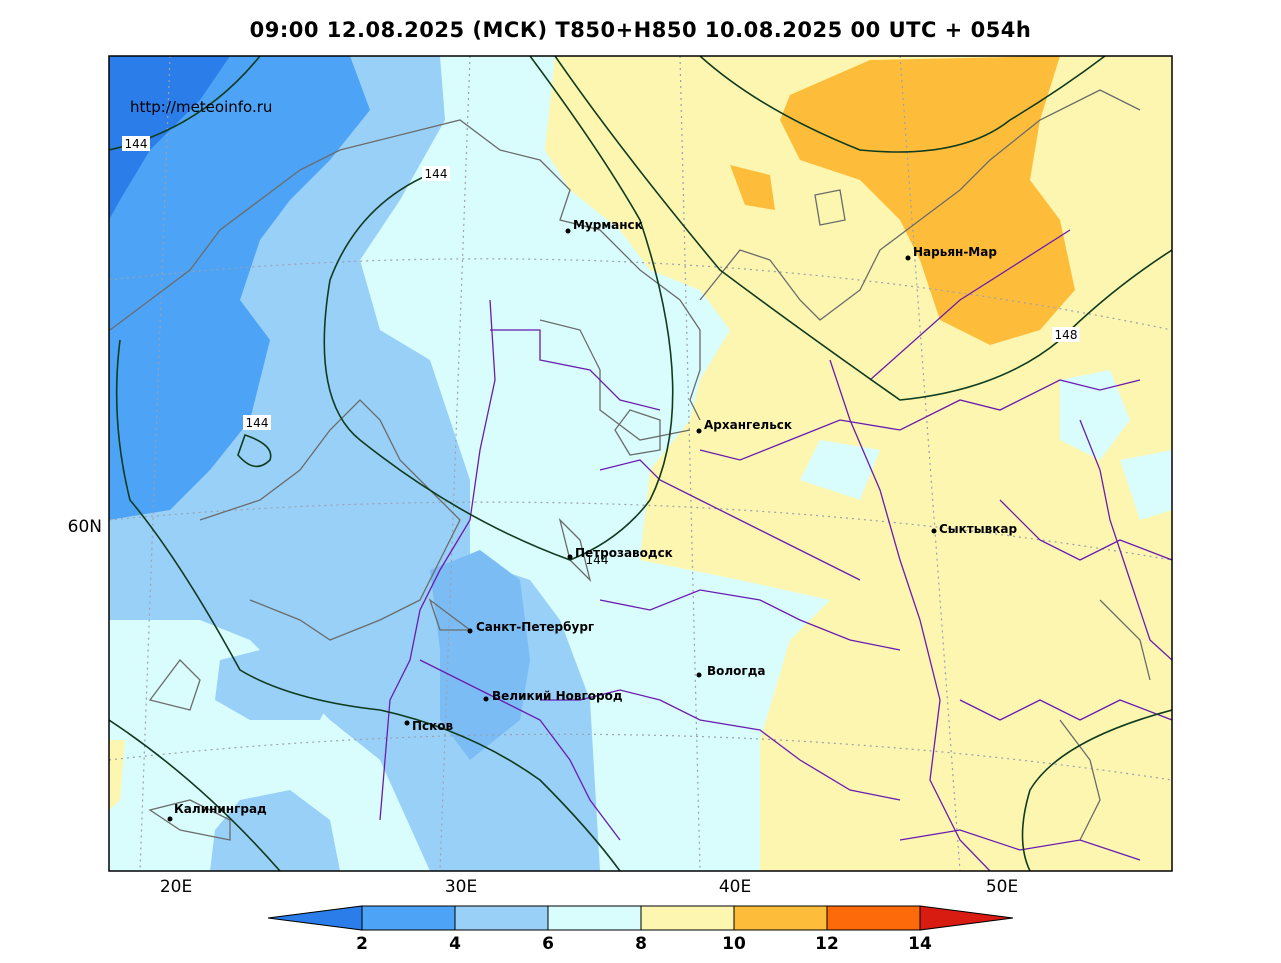 The width and height of the screenshot is (1281, 963). Describe the element at coordinates (220, 809) in the screenshot. I see `city-label: Калининград` at that location.